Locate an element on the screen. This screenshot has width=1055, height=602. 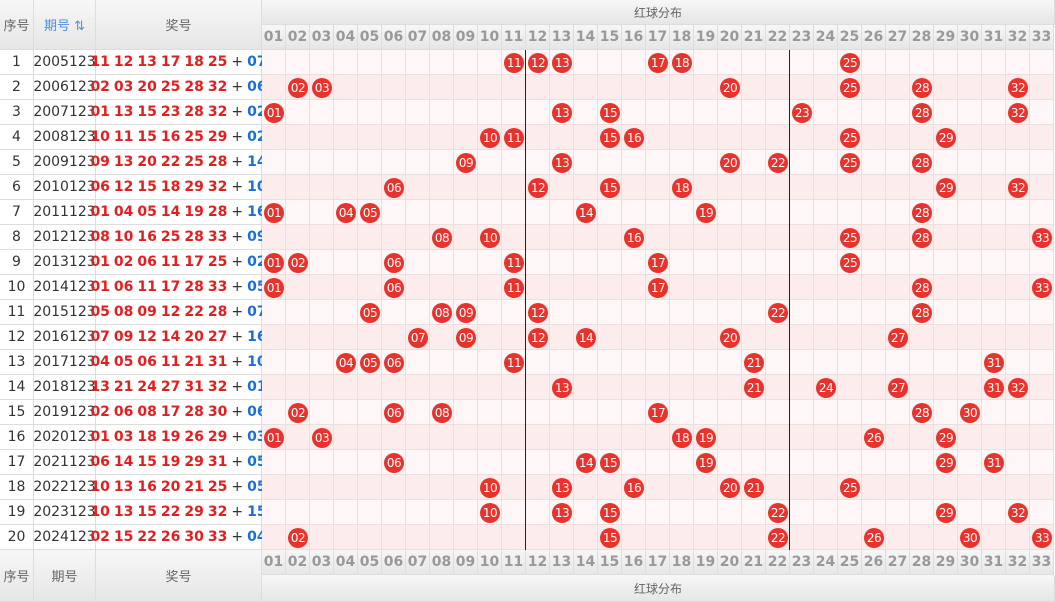
red-number: 23 is located at coordinates (170, 112).